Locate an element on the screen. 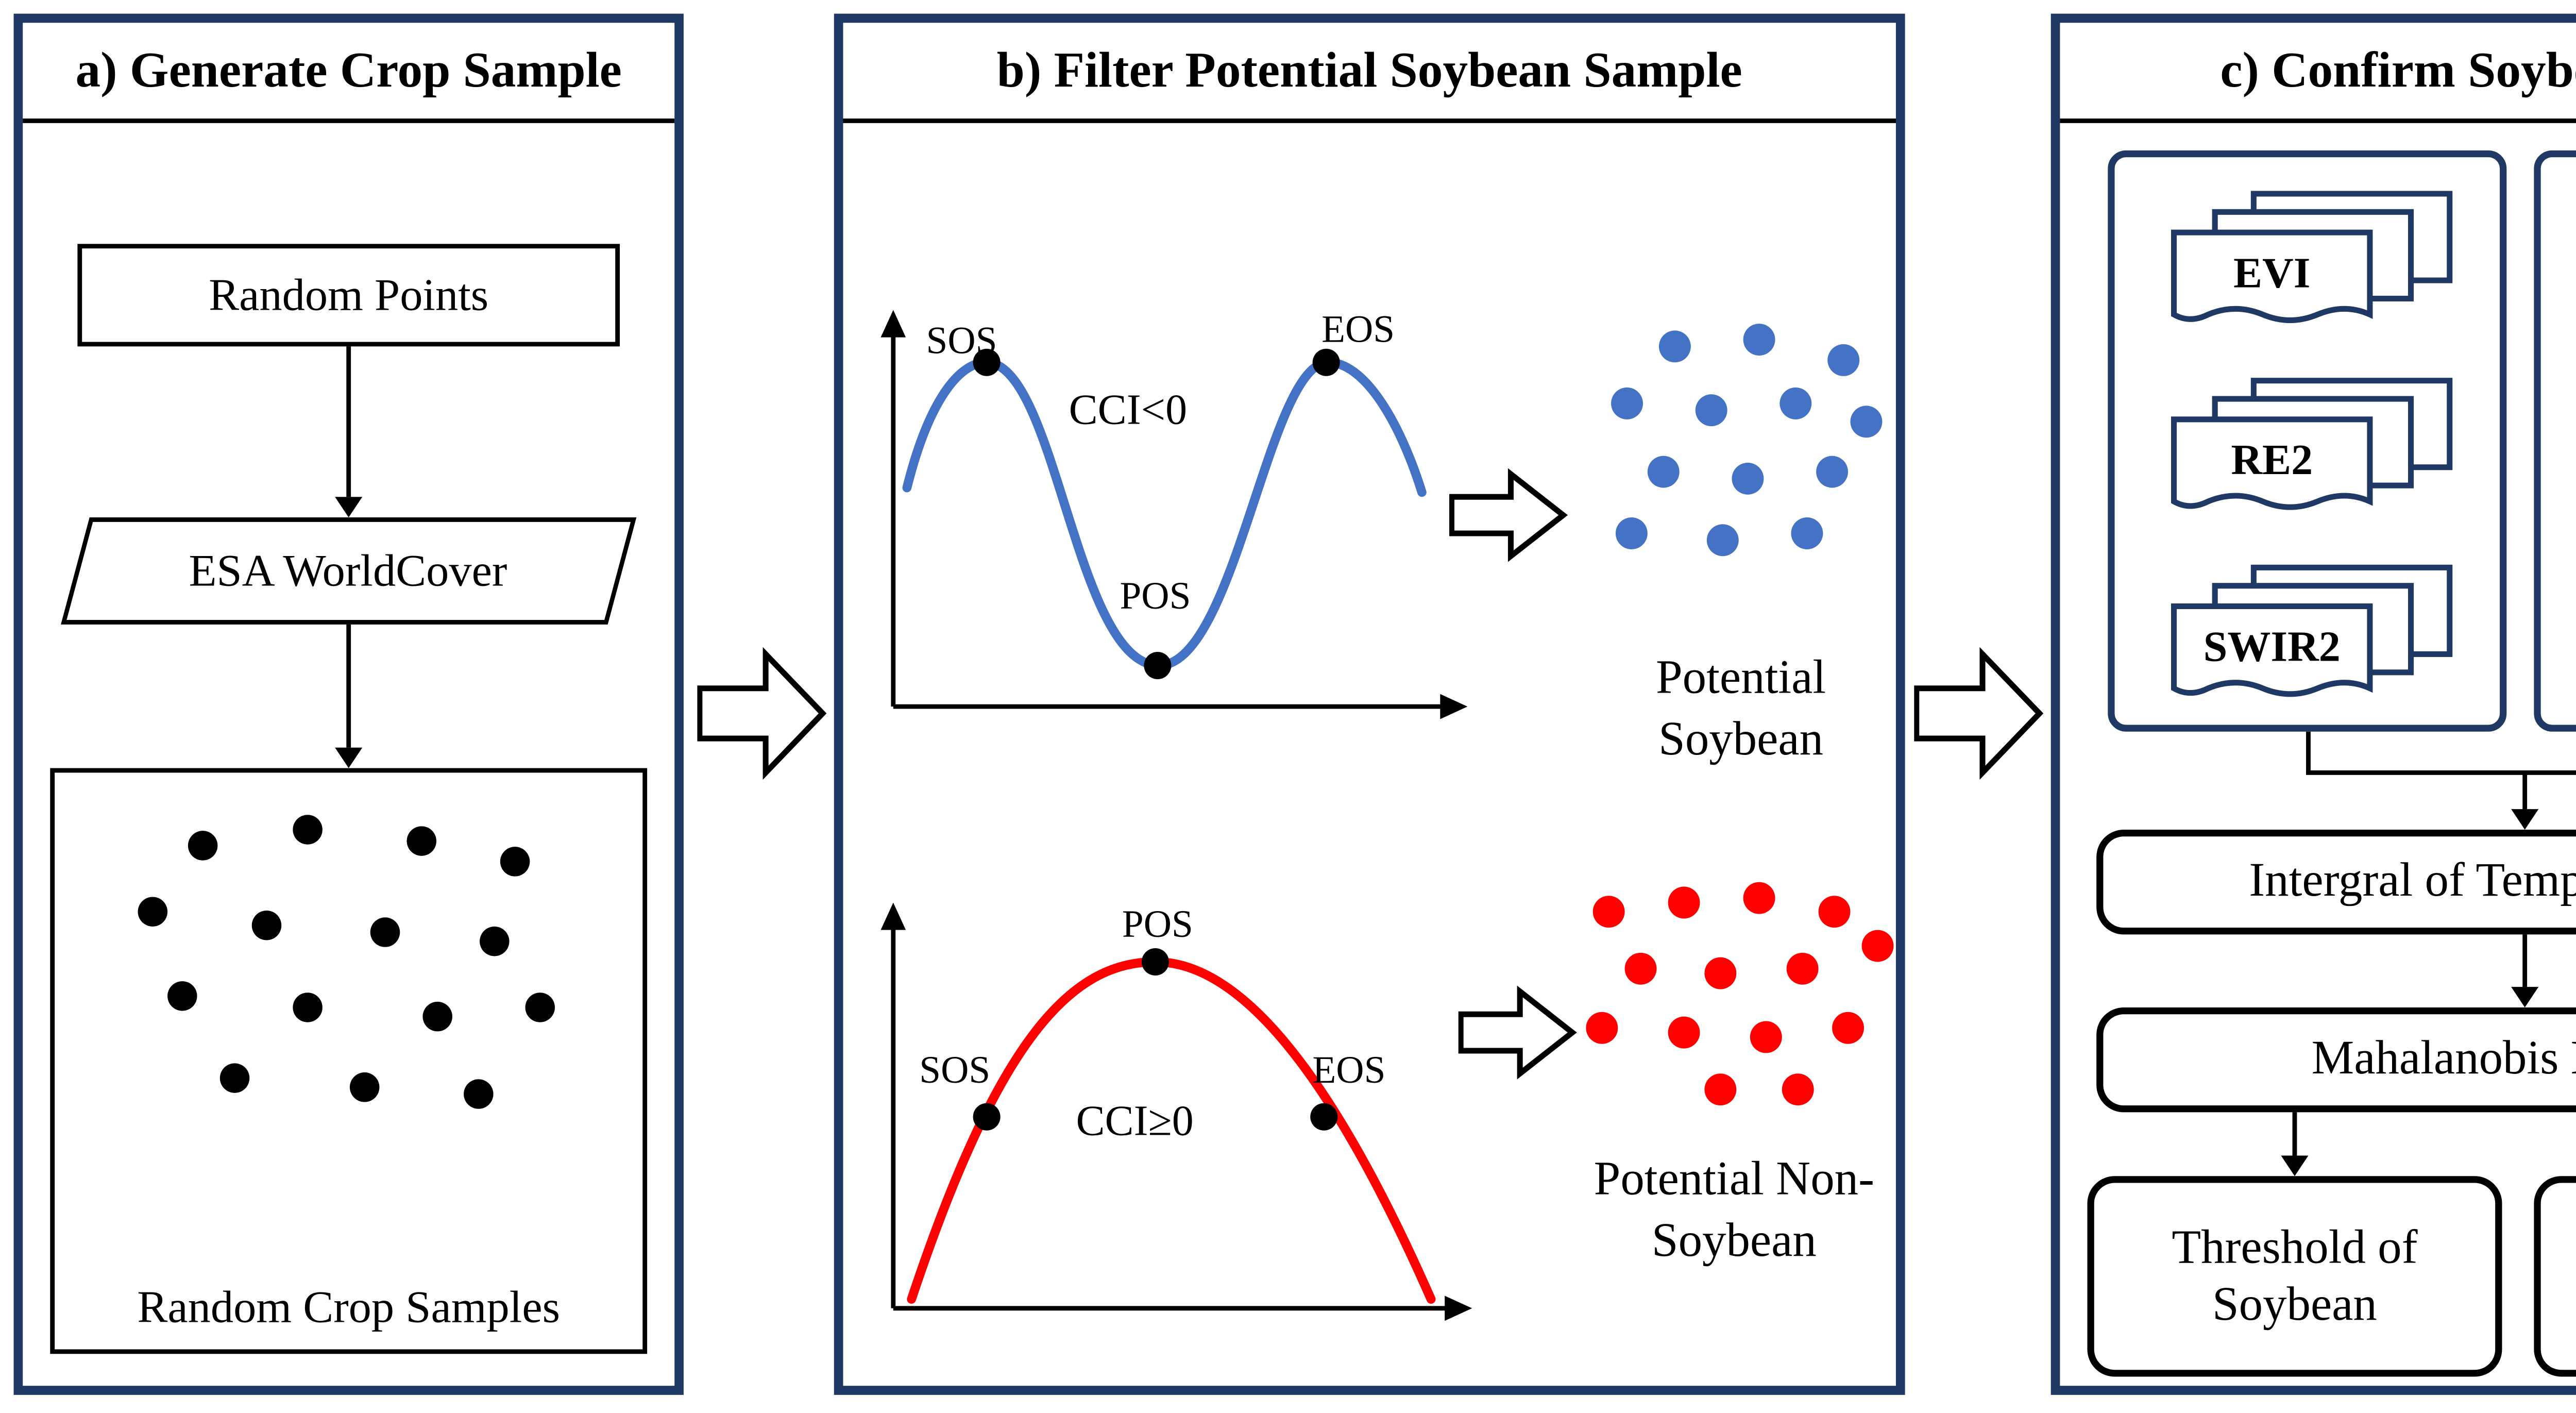 The width and height of the screenshot is (2576, 1413). arrow-points-to-worldcover is located at coordinates (349, 432).